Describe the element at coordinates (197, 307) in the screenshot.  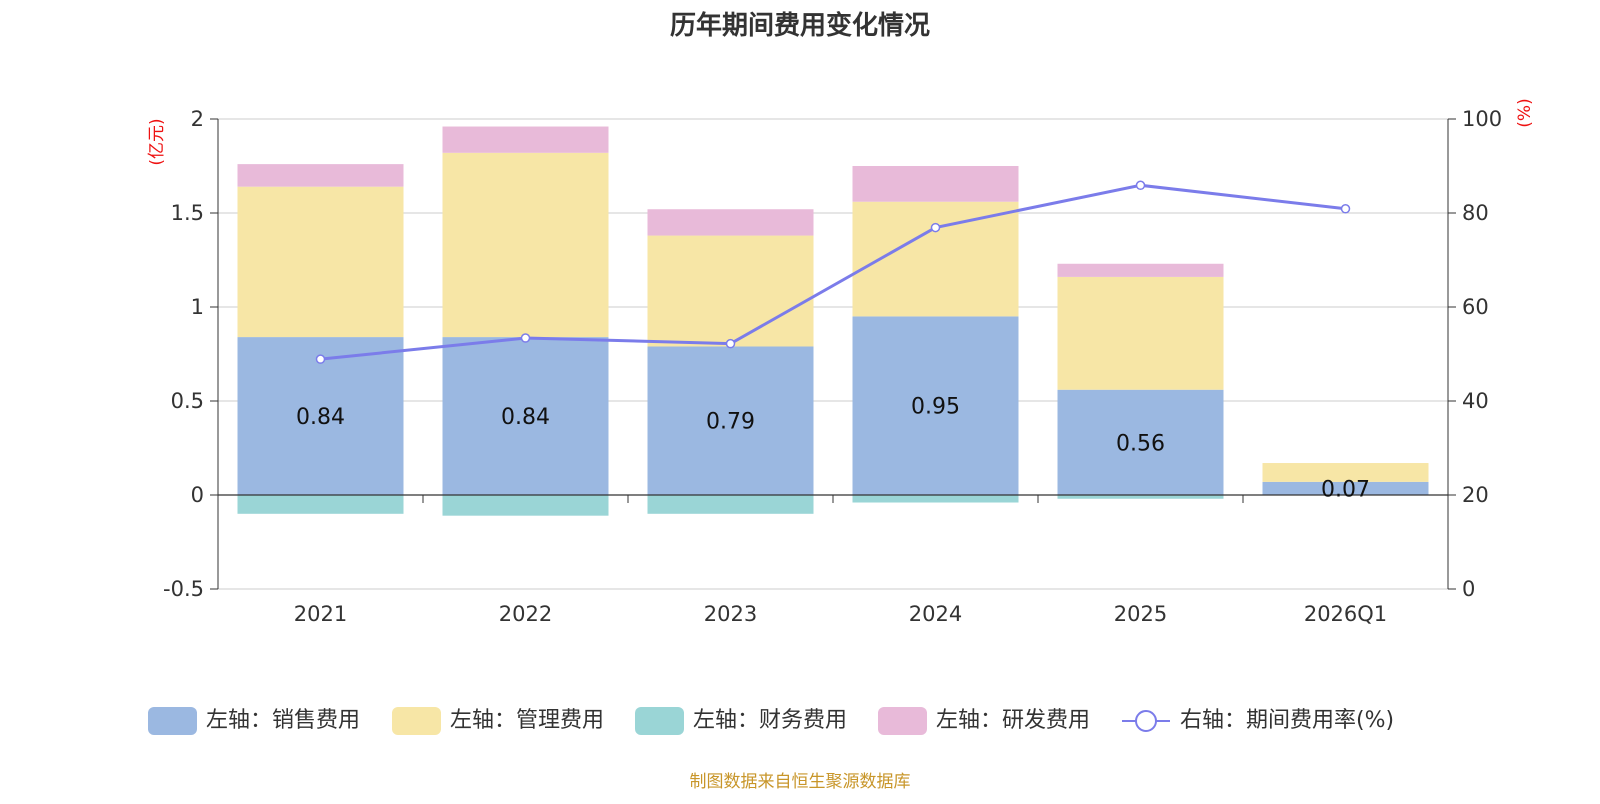
I see `left-axis-tick-label: 1` at that location.